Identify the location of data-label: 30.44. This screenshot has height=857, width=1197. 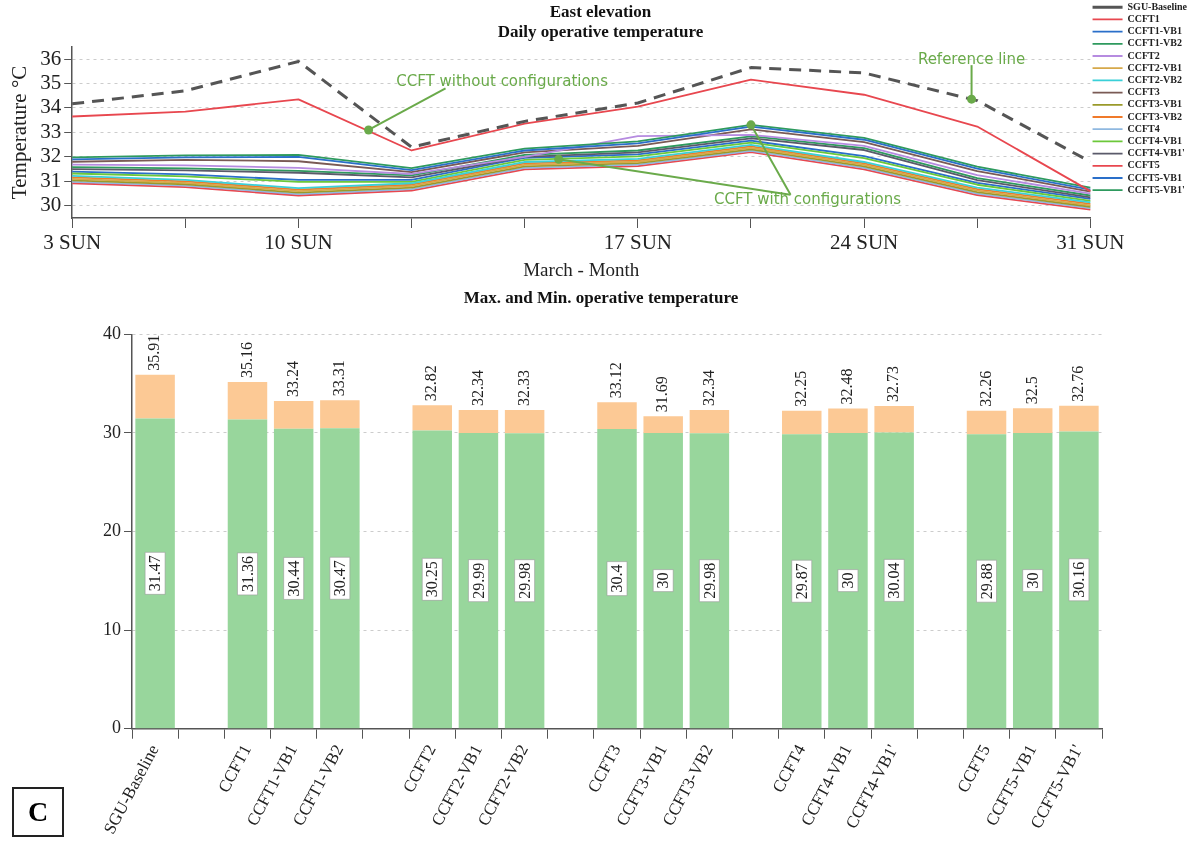
(293, 578).